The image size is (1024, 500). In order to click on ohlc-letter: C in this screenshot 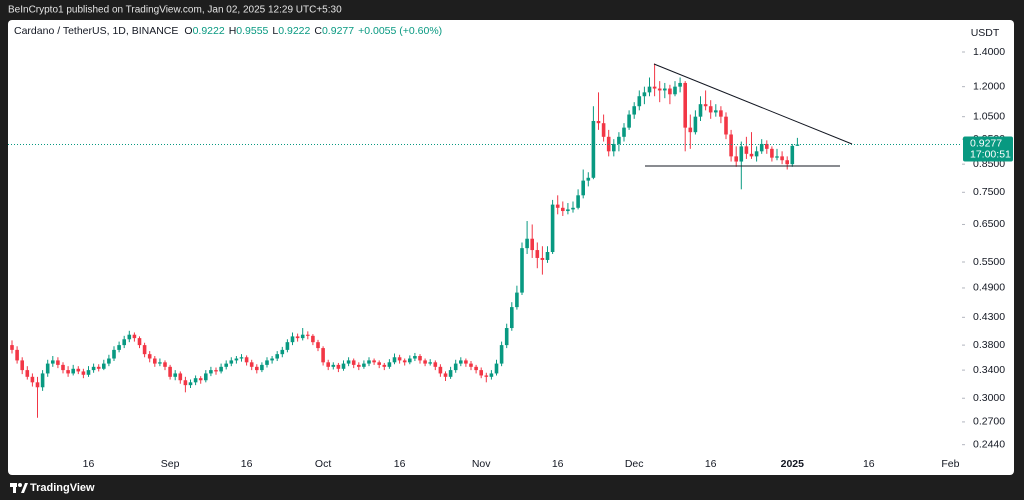, I will do `click(318, 31)`.